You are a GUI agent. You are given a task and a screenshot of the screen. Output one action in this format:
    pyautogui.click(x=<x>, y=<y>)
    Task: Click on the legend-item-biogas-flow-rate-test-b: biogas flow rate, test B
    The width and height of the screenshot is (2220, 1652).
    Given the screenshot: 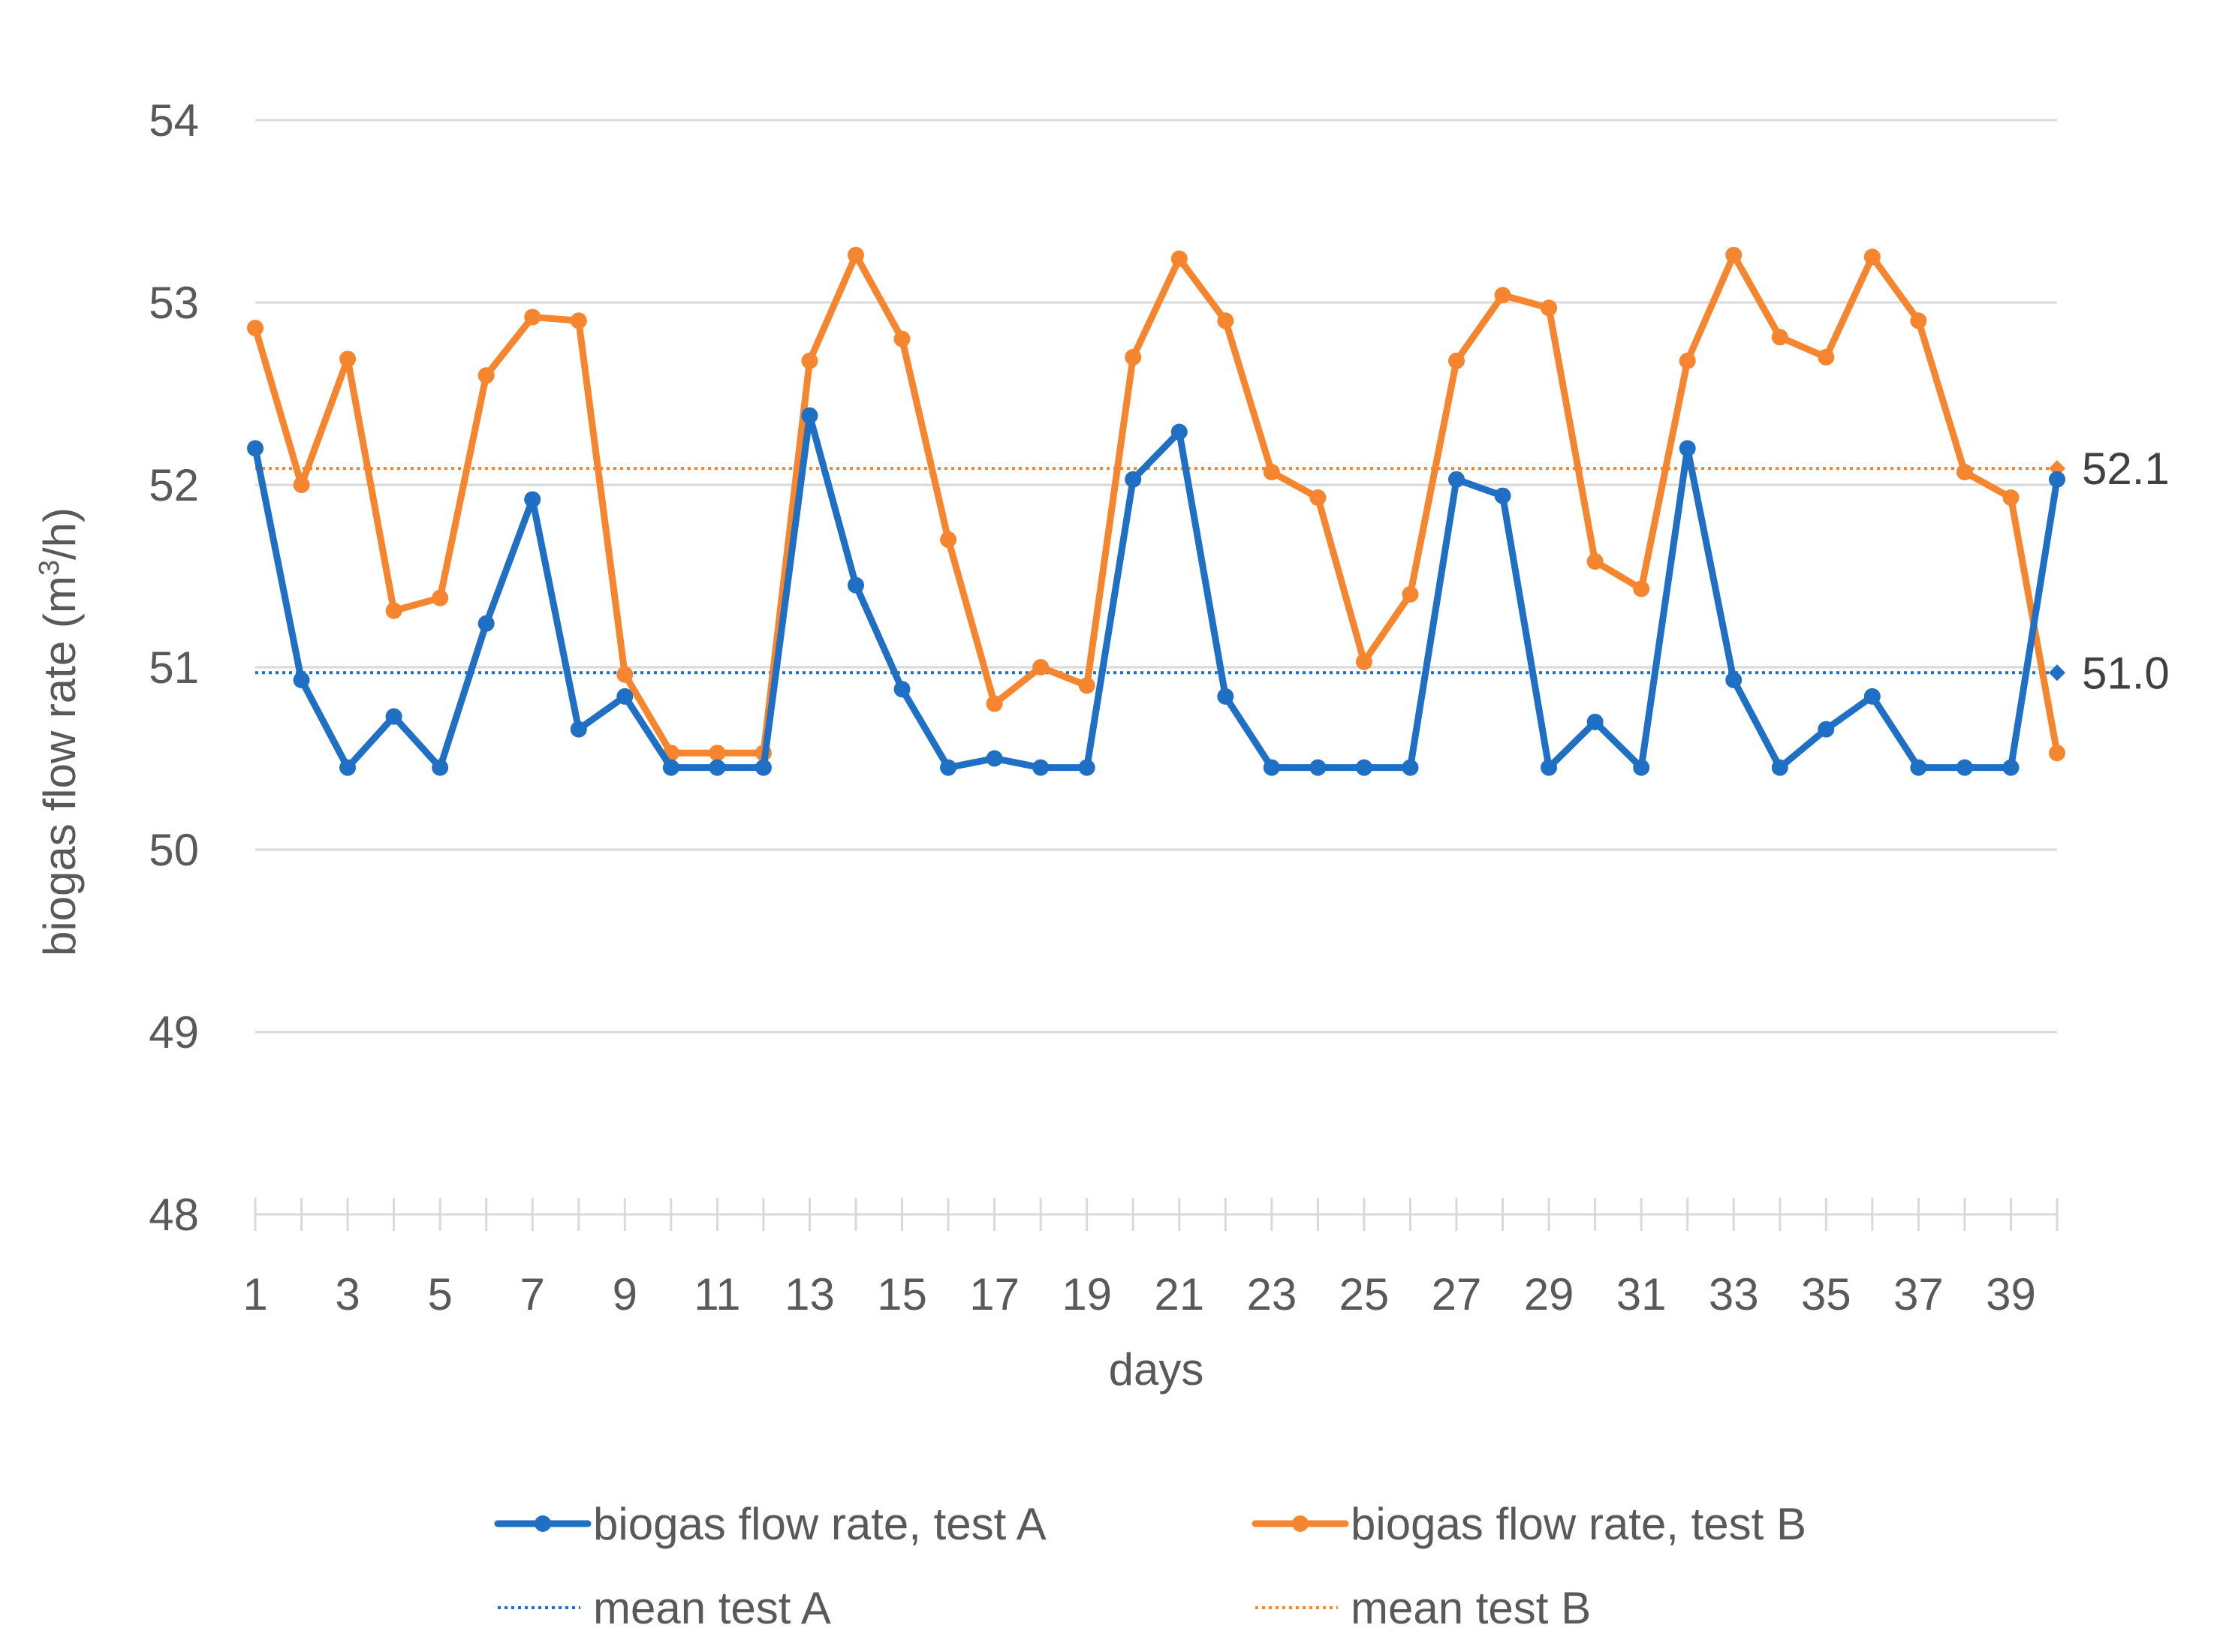 What is the action you would take?
    pyautogui.click(x=1529, y=1524)
    